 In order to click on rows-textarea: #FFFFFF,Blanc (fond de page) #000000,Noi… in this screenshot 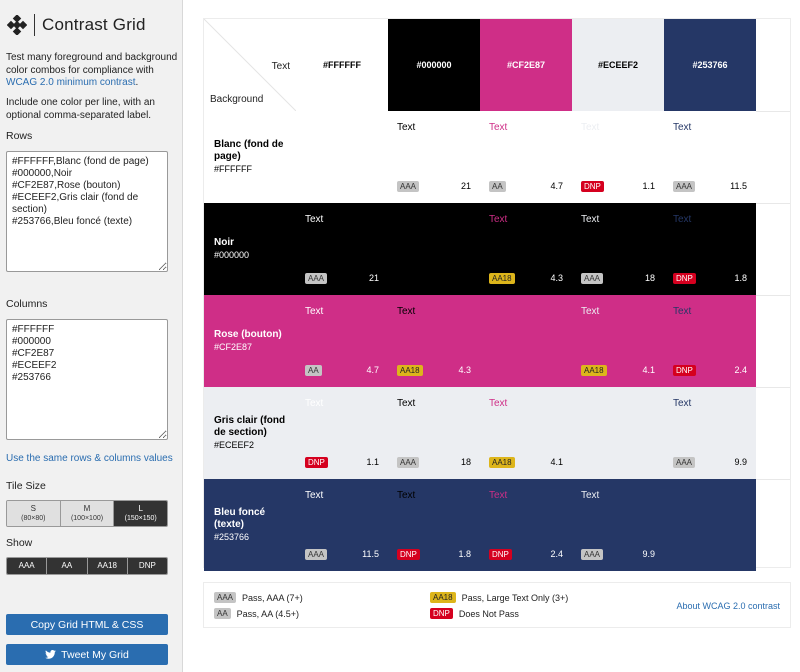, I will do `click(87, 211)`.